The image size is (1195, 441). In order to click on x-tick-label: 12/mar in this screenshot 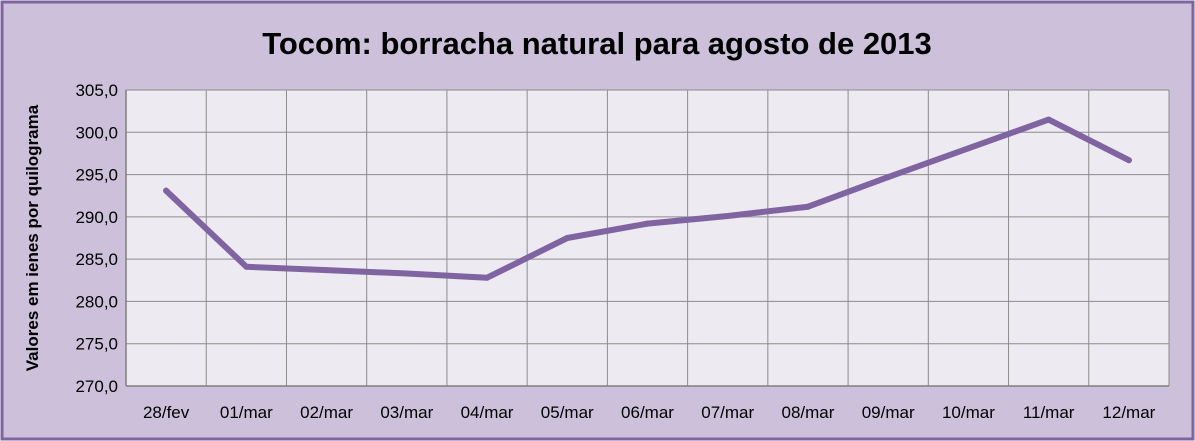, I will do `click(1128, 412)`.